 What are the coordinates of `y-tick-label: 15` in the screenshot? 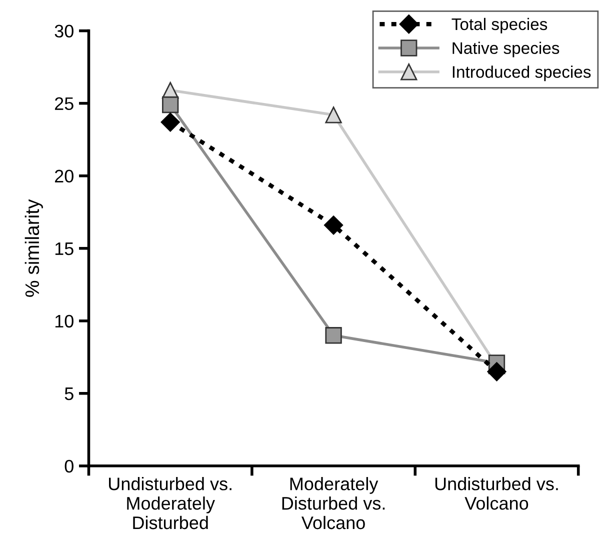 It's located at (64, 249).